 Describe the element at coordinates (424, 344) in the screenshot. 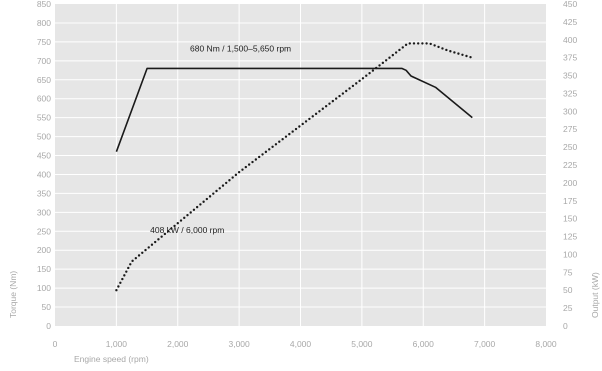

I see `x-tick: 6,000` at that location.